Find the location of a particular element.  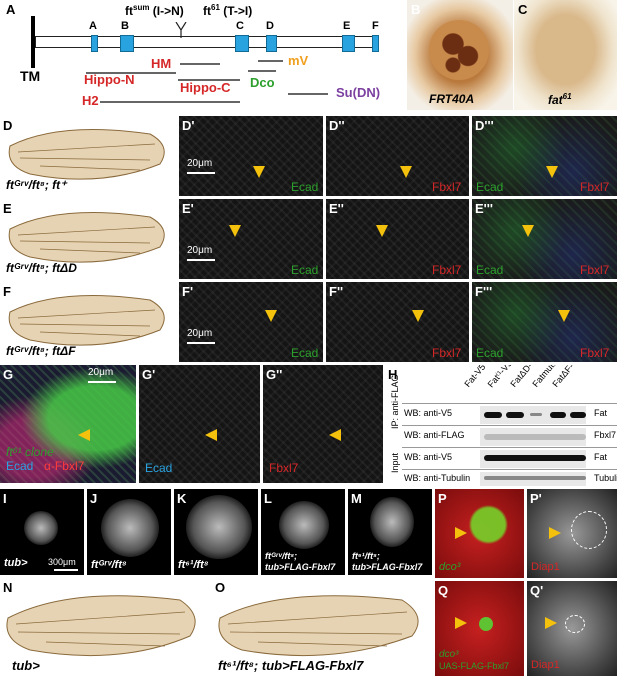

panel-d1: D' 20μm Ecad is located at coordinates (251, 156).